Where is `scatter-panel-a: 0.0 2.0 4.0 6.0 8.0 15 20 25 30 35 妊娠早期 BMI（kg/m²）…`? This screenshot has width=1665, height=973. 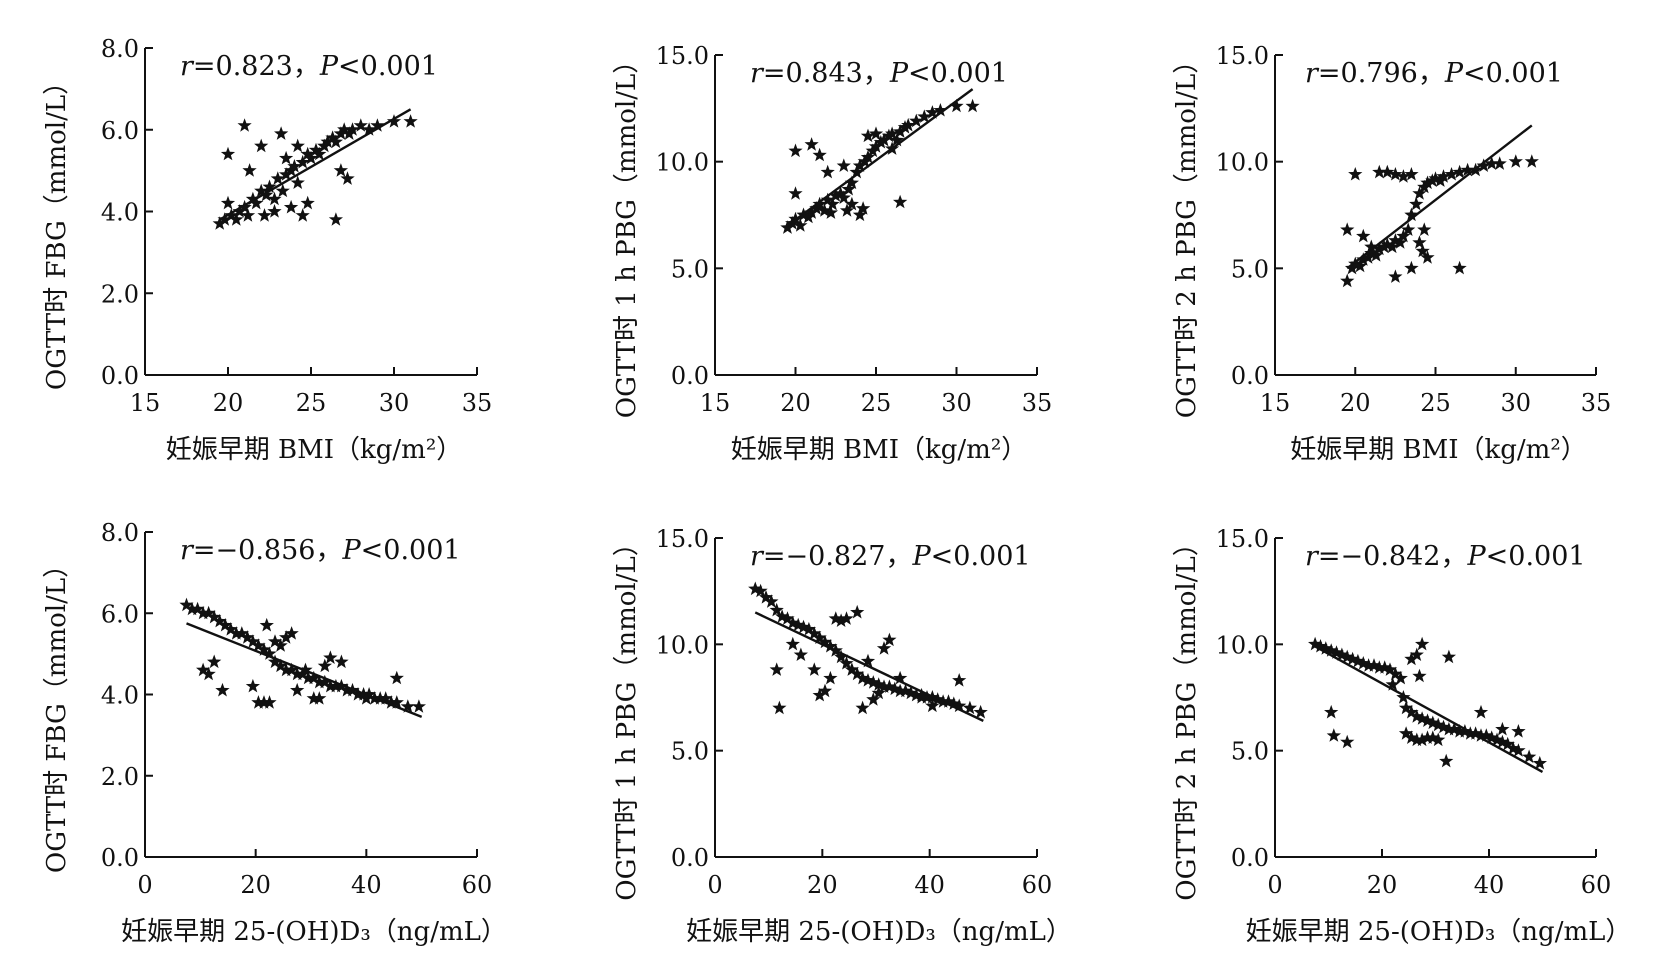
scatter-panel-a: 0.0 2.0 4.0 6.0 8.0 15 20 25 30 35 妊娠早期 BMI（kg/m²）… is located at coordinates (267, 250).